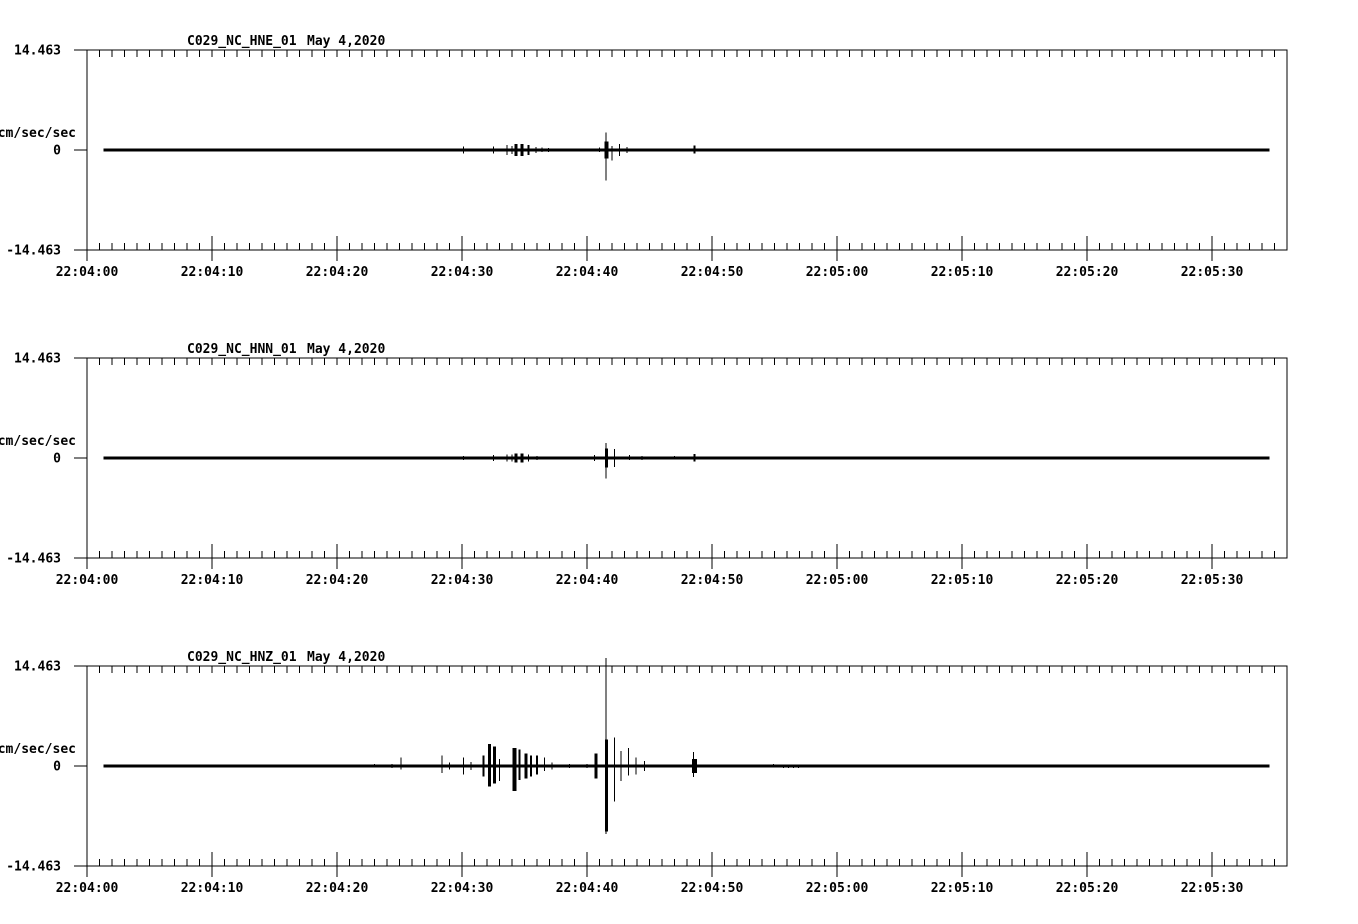  I want to click on panel-title-station: C029_NC_HNE_01, so click(242, 41).